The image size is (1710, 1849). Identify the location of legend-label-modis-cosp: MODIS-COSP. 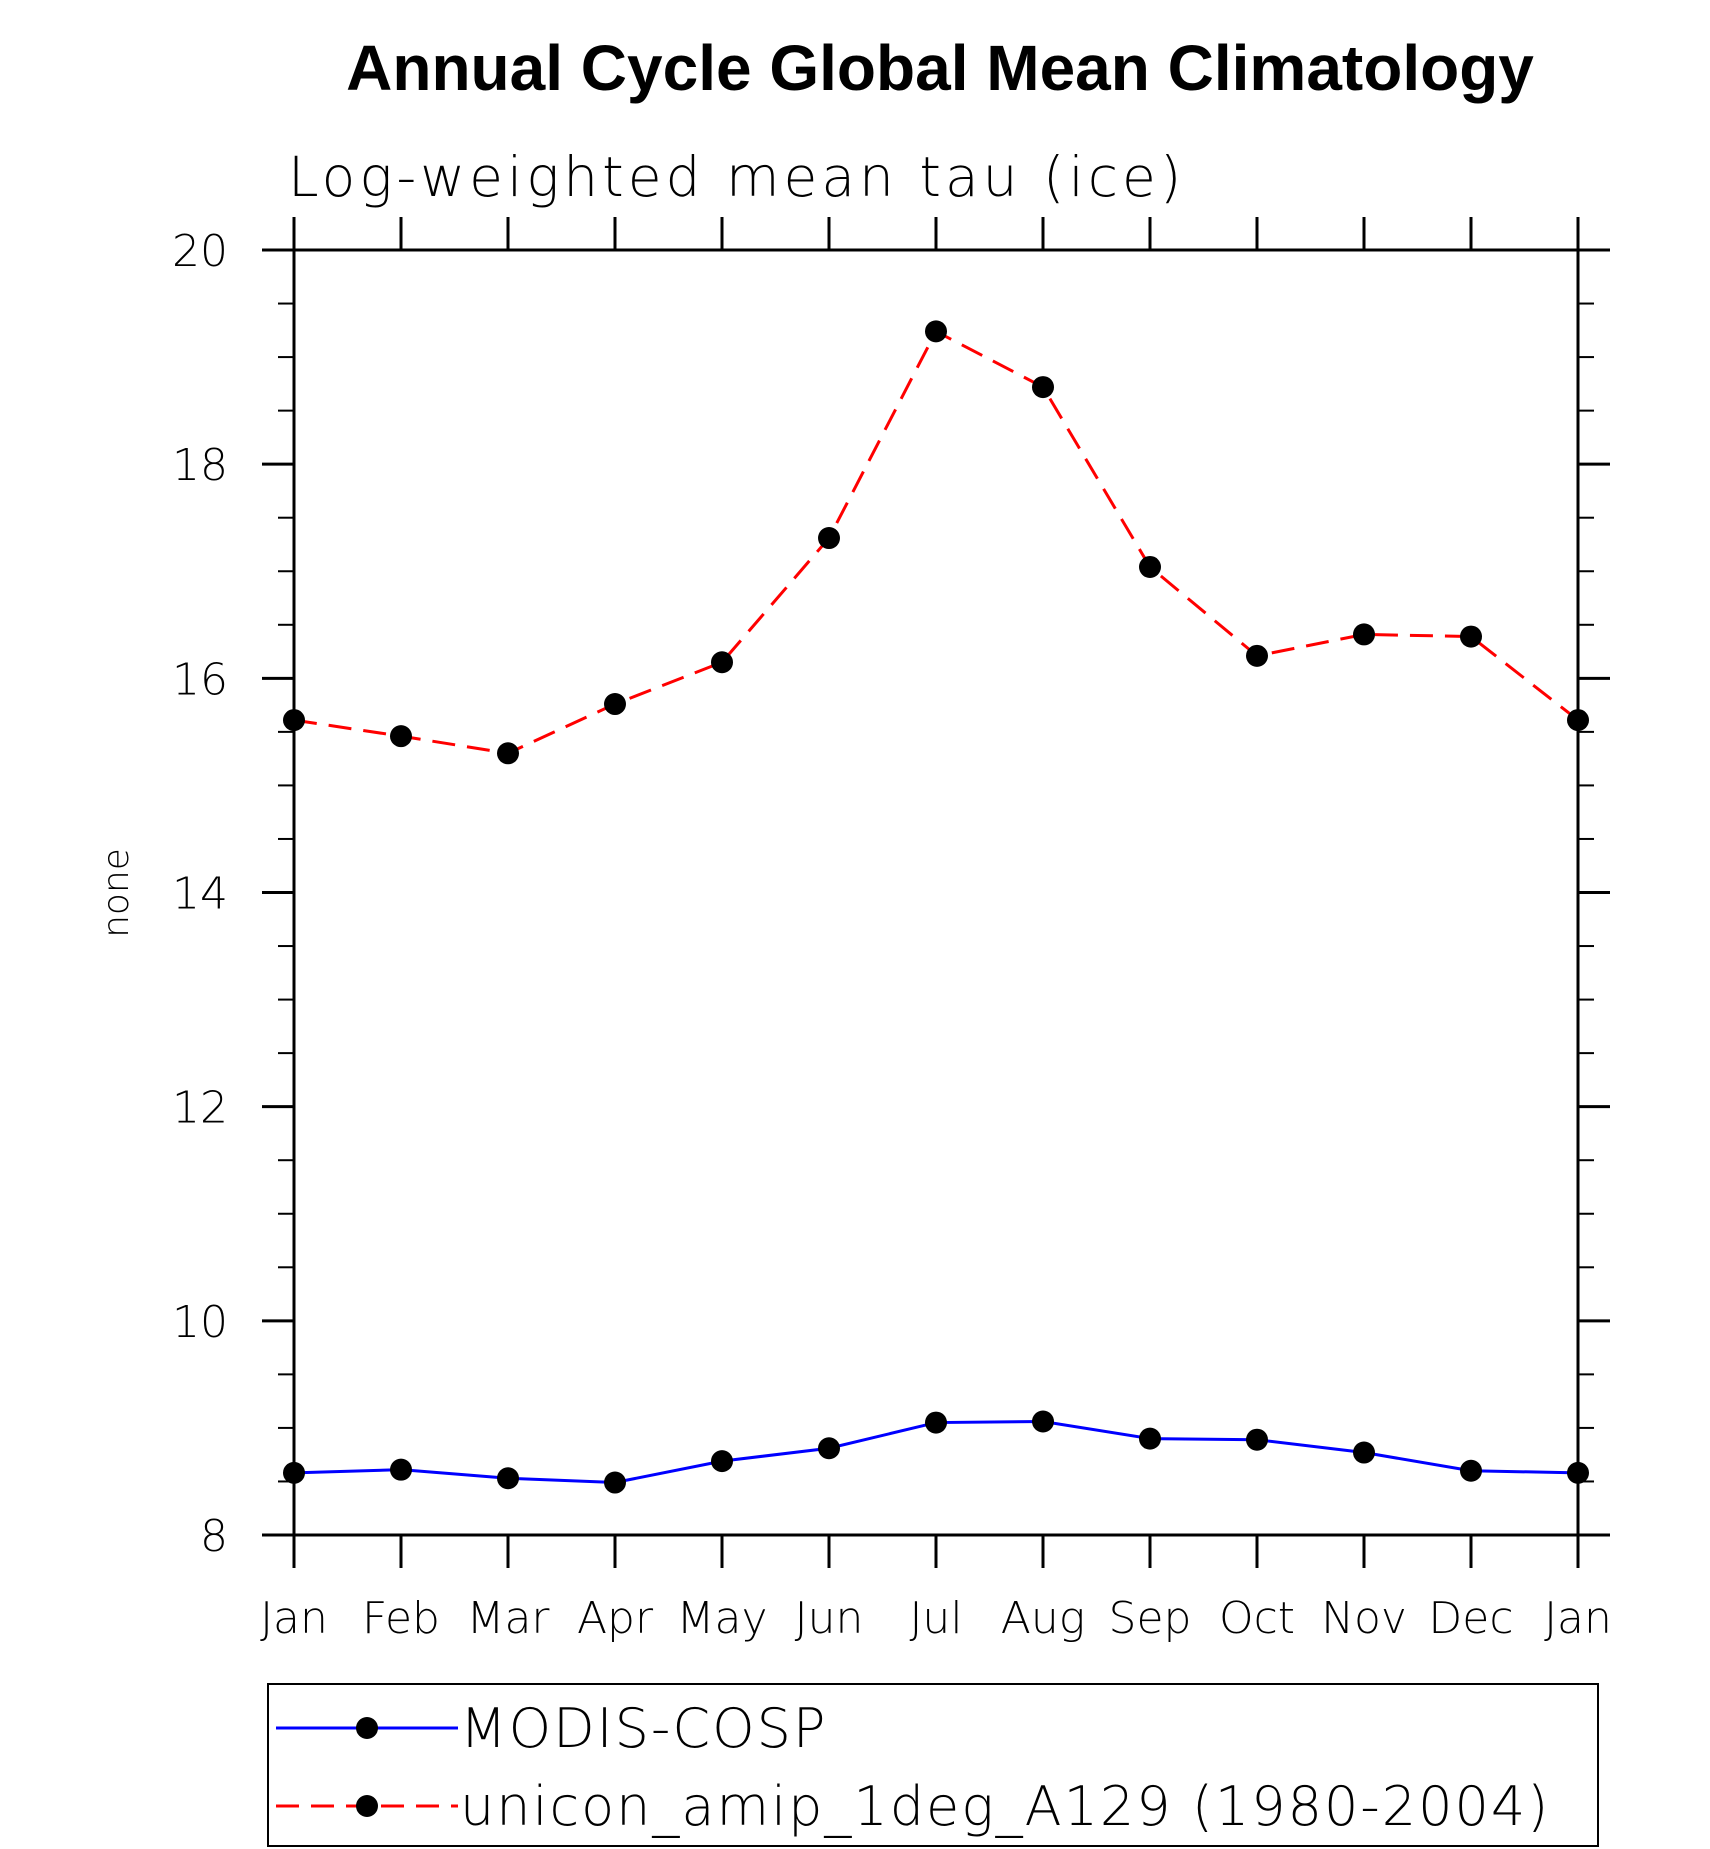
(643, 1728).